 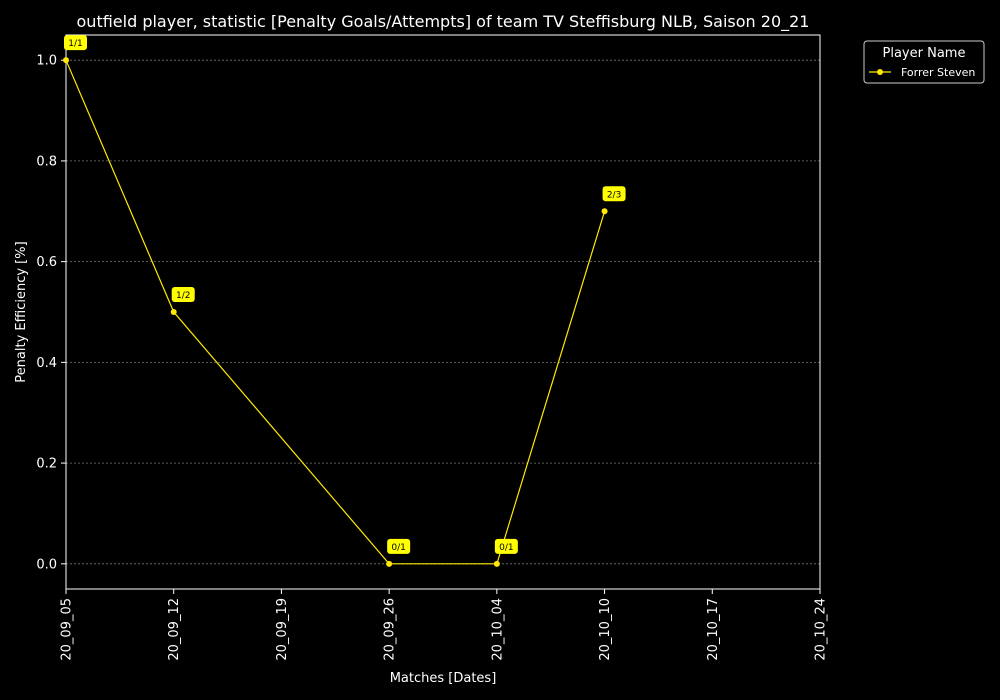 What do you see at coordinates (46, 161) in the screenshot?
I see `y-tick-label: 0.8` at bounding box center [46, 161].